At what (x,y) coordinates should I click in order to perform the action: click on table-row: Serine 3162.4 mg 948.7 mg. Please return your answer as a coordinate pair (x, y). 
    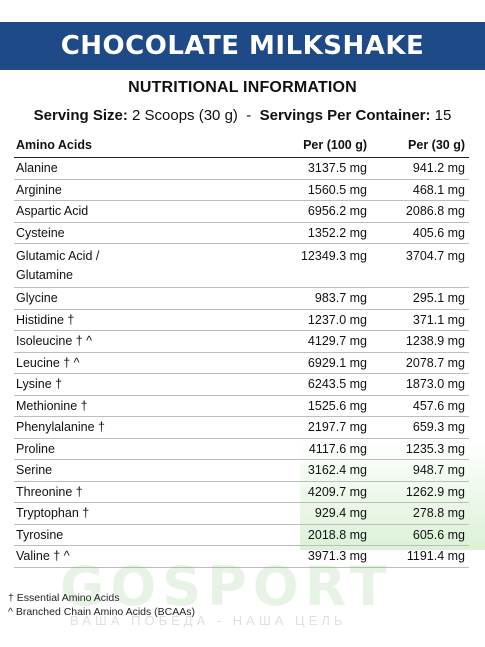
    Looking at the image, I should click on (241, 470).